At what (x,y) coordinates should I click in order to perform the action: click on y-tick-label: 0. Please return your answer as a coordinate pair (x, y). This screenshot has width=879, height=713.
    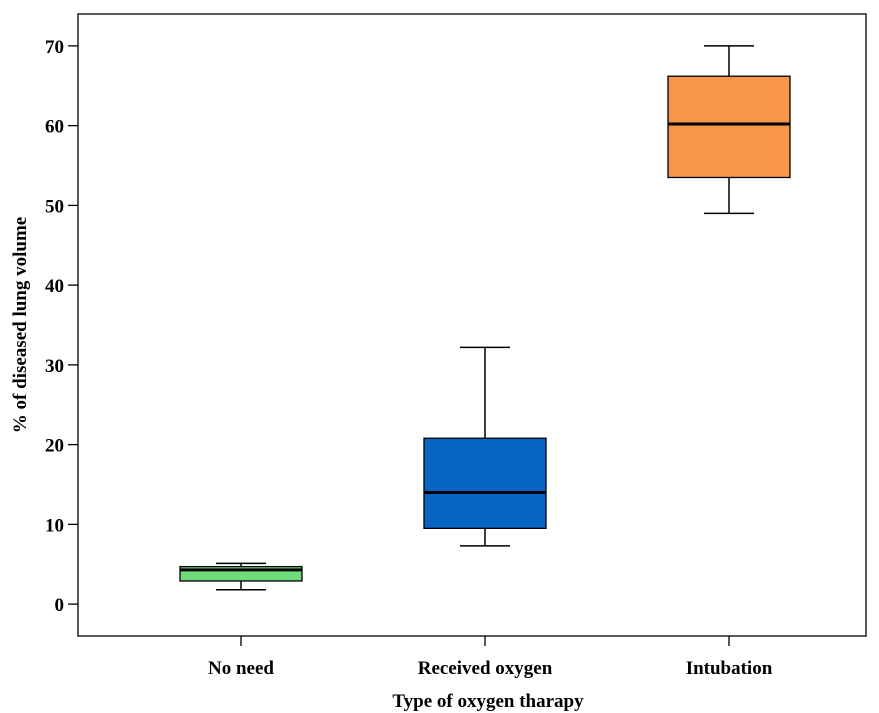
    Looking at the image, I should click on (60, 605).